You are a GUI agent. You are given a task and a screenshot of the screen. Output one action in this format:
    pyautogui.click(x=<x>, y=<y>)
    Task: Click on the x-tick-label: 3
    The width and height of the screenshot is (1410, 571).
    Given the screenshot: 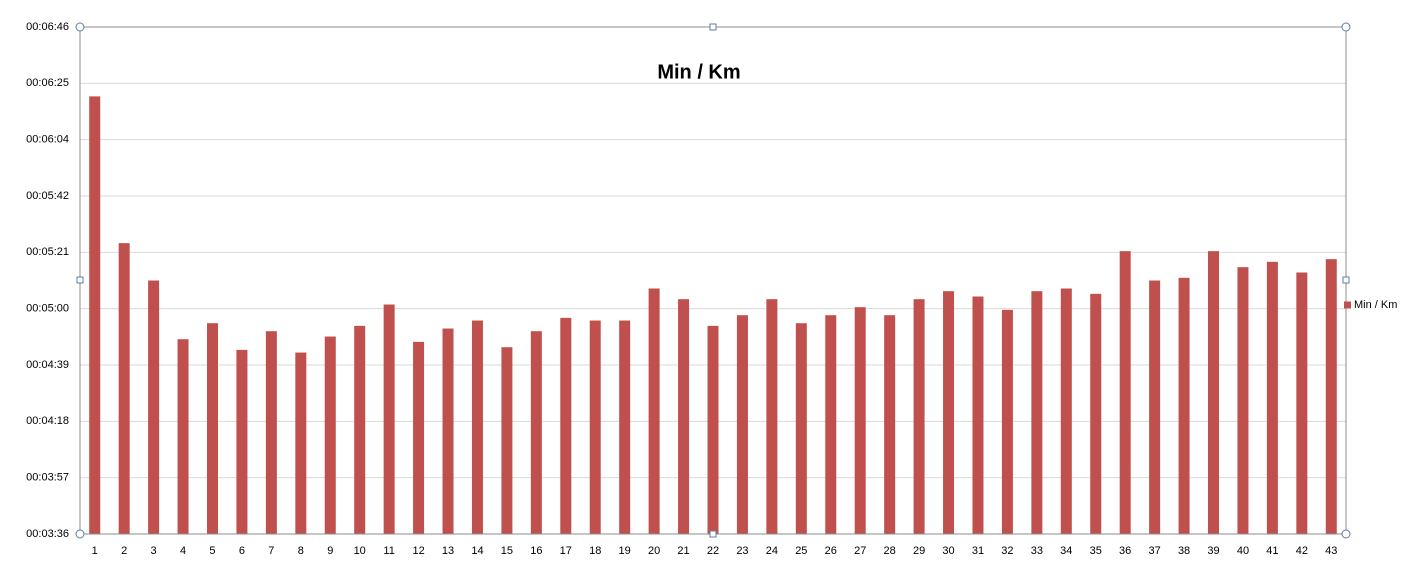 What is the action you would take?
    pyautogui.click(x=154, y=551)
    